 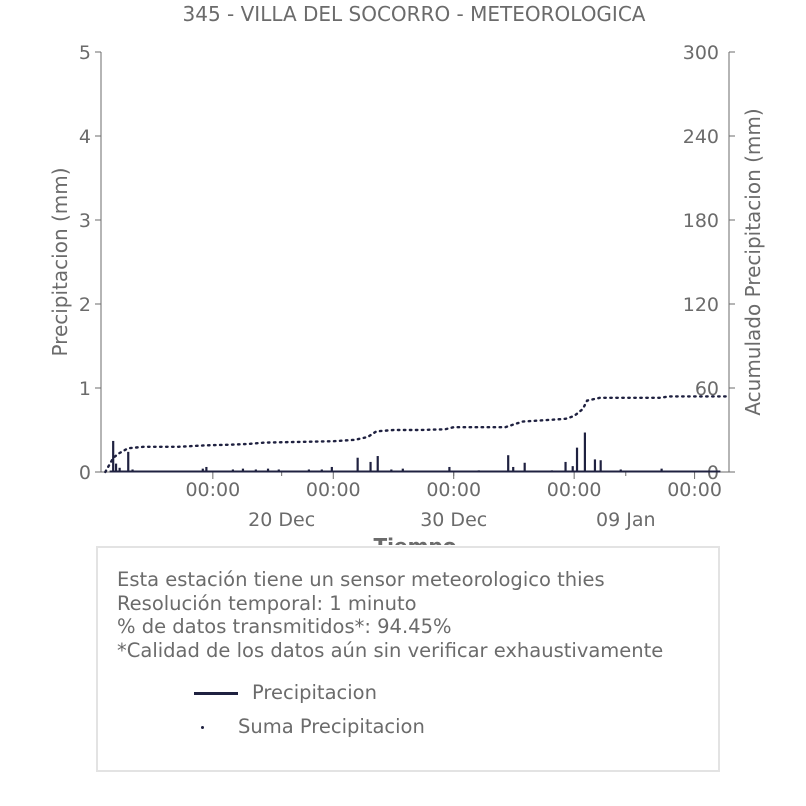 I want to click on legend-swatch-dot, so click(x=202, y=727).